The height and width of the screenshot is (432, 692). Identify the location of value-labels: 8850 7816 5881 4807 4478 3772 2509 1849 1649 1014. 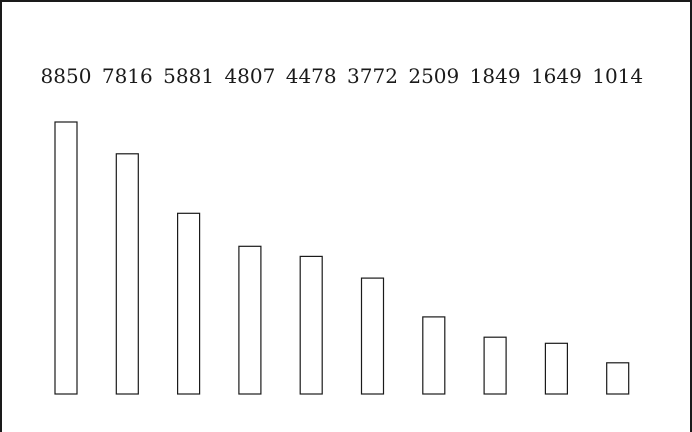
(342, 76).